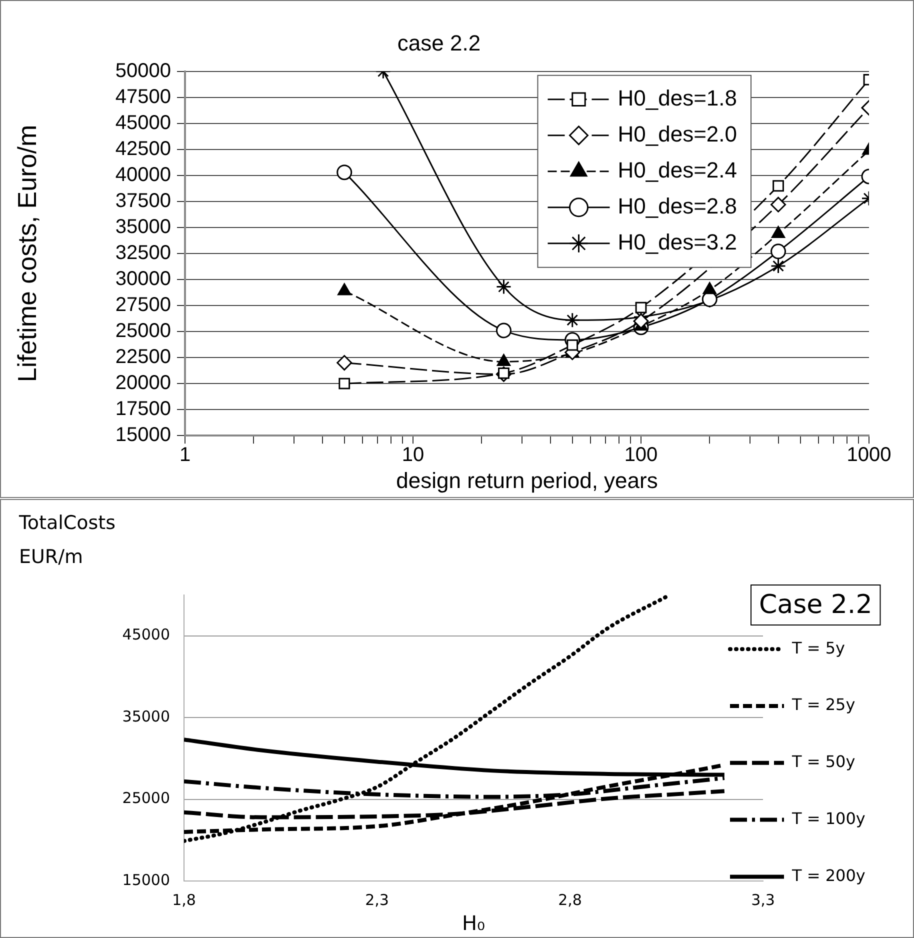 This screenshot has width=914, height=938. What do you see at coordinates (68, 540) in the screenshot?
I see `y-axis-title: TotalCosts EUR/m` at bounding box center [68, 540].